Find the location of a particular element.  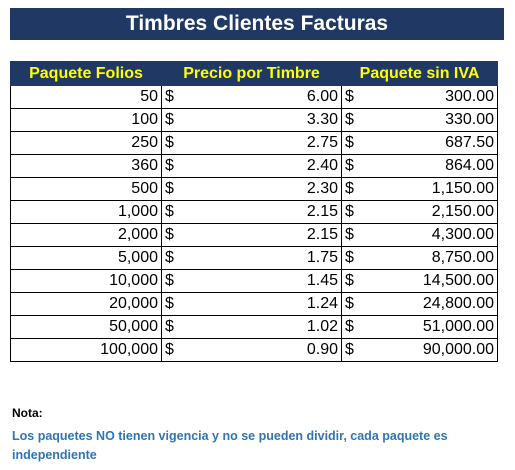

table-row: 5,000 $1.75 $8,750.00 is located at coordinates (254, 258).